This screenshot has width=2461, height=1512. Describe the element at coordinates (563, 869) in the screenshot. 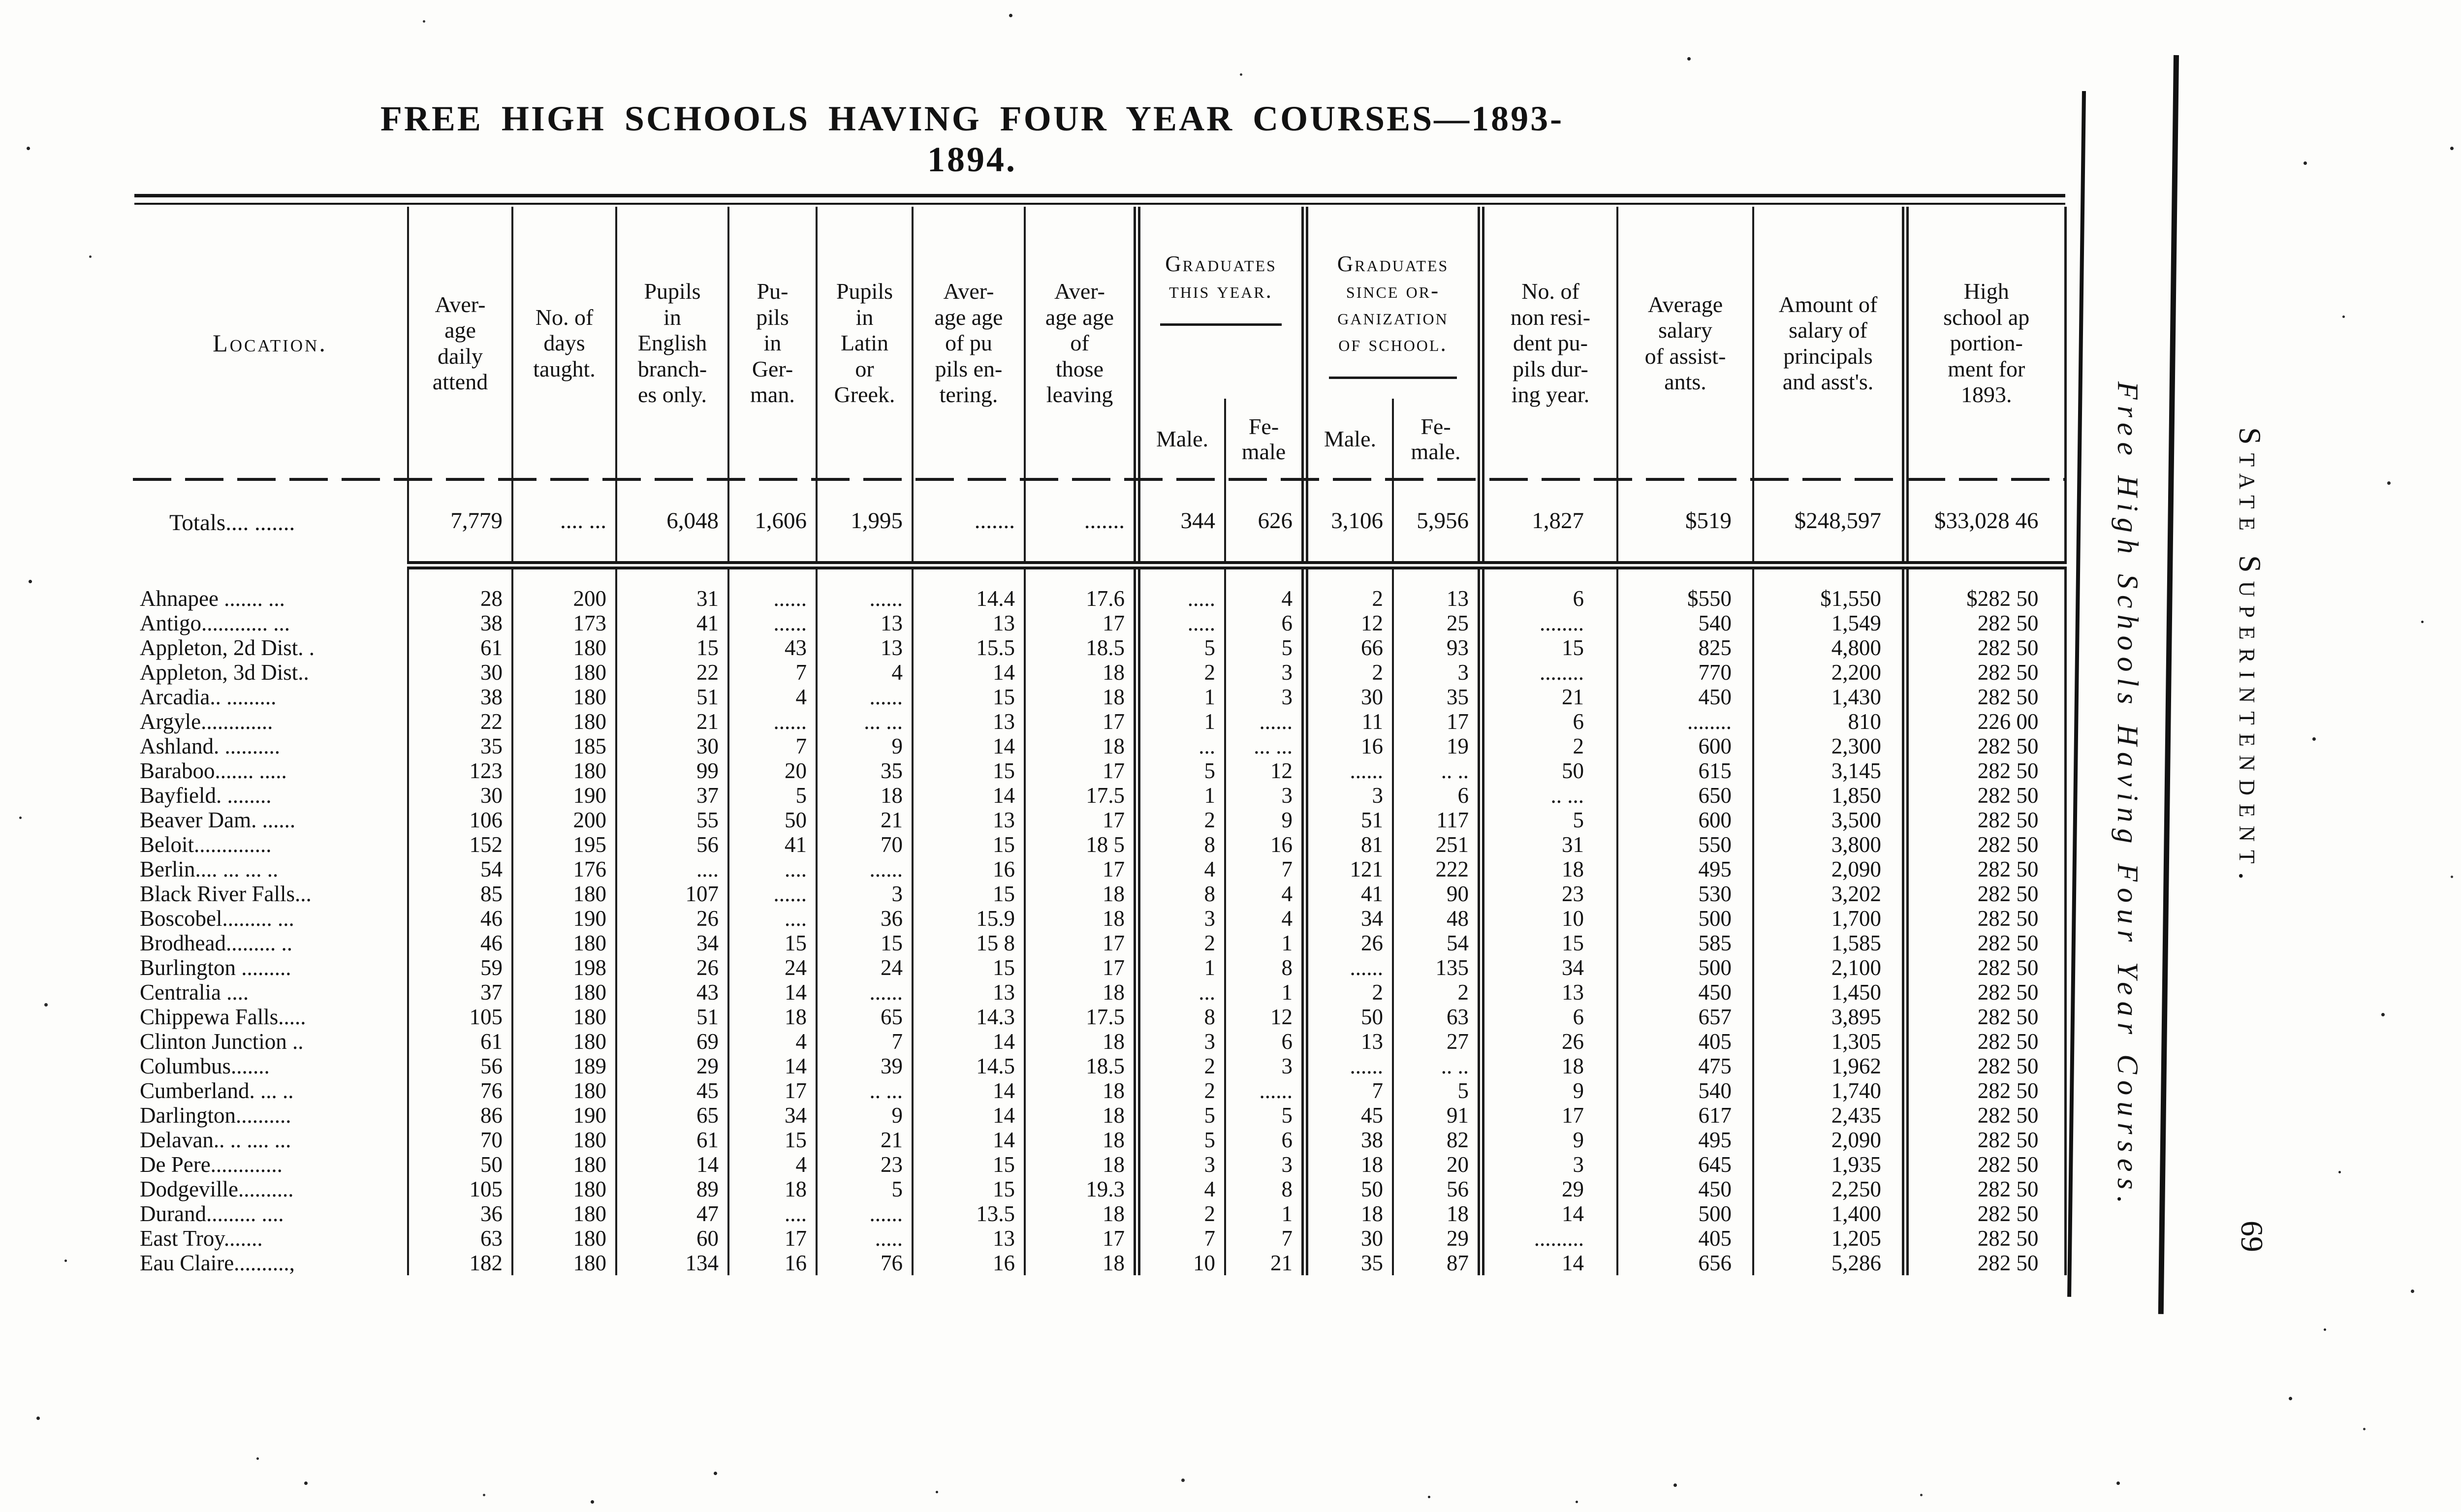

I see `cell-days: 176` at that location.